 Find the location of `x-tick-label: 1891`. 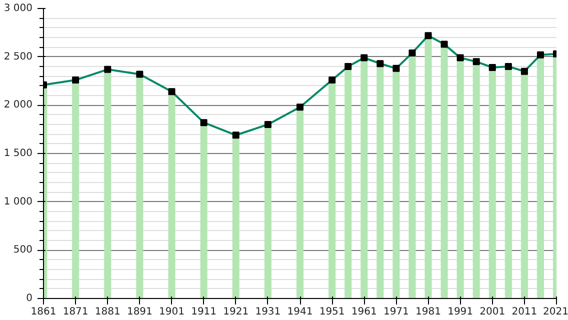

x-tick-label: 1891 is located at coordinates (139, 312).